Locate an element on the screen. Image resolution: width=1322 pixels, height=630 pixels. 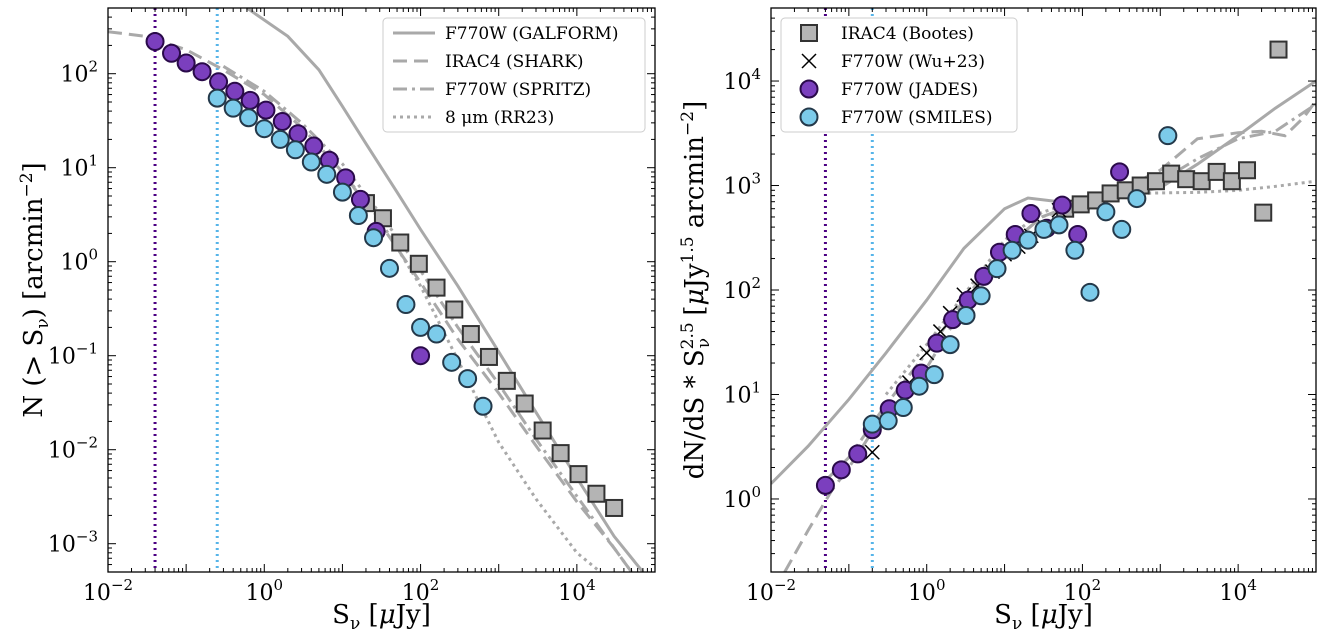
legend-label: F770W (SPRITZ) is located at coordinates (518, 90).